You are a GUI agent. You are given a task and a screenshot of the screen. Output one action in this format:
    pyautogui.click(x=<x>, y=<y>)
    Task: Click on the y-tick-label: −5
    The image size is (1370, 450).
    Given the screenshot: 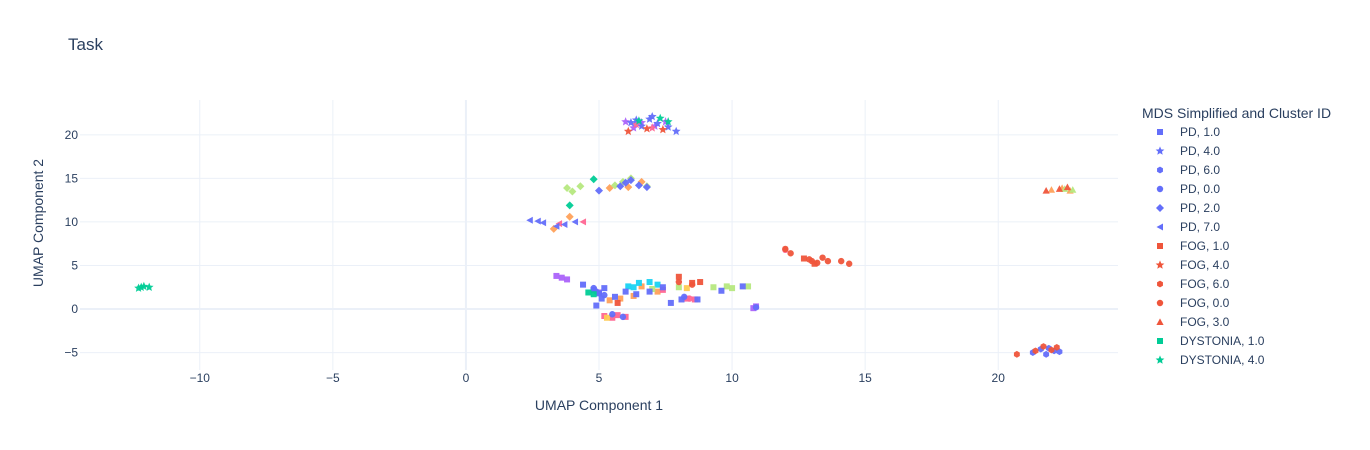 What is the action you would take?
    pyautogui.click(x=71, y=353)
    